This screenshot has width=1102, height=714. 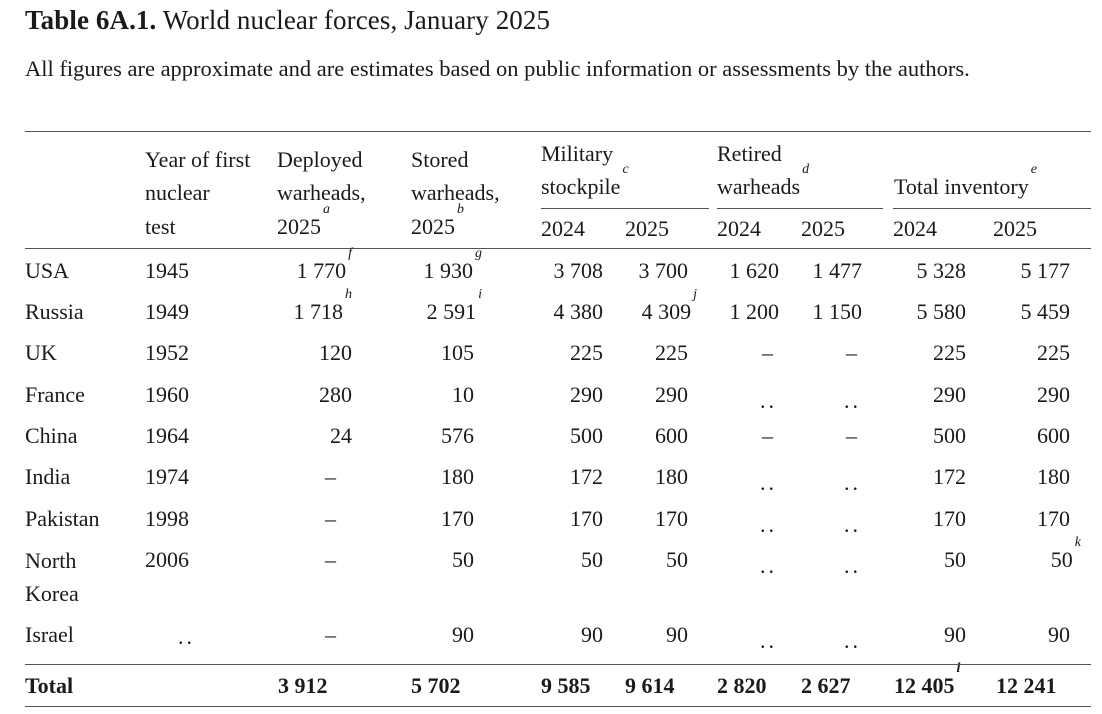 I want to click on header-year-first-test: Year of first, so click(x=197, y=160).